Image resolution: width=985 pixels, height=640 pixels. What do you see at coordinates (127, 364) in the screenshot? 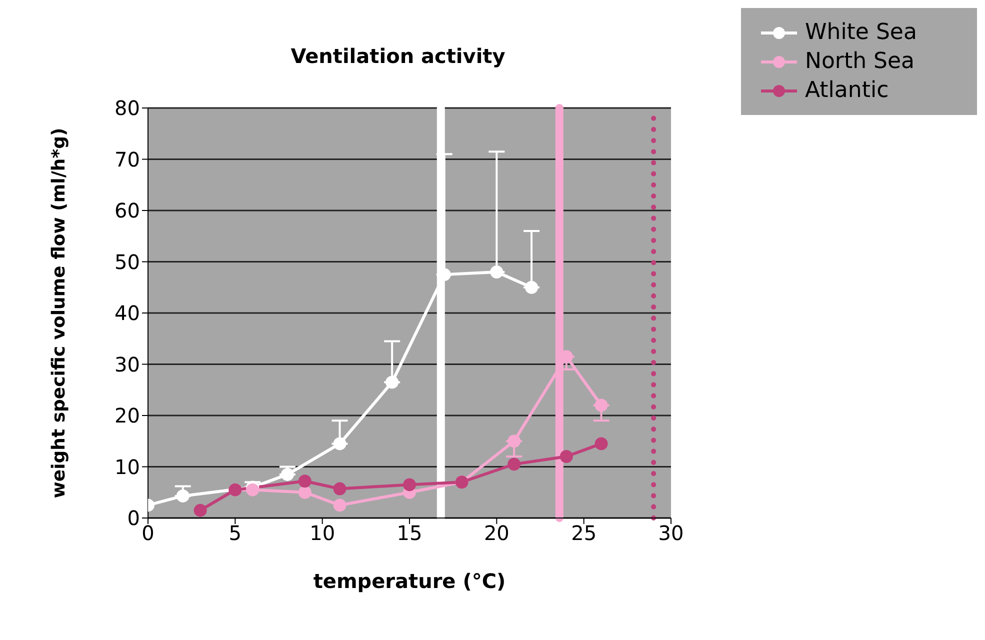
I see `y-tick-label: 30` at bounding box center [127, 364].